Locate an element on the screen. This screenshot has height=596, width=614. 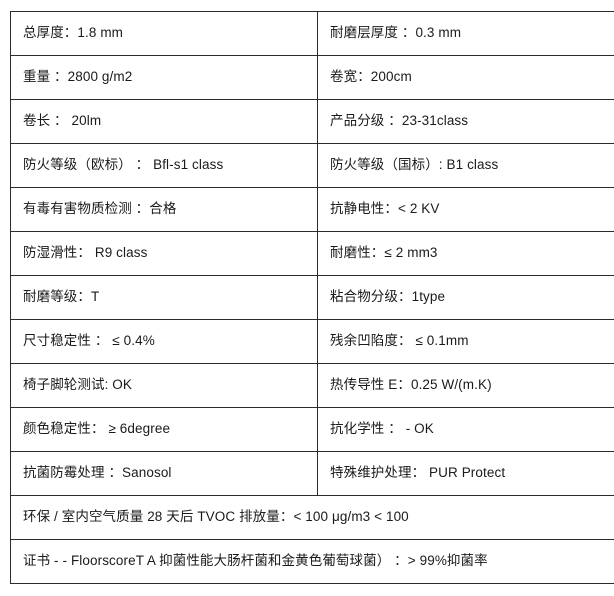
table-row: 耐磨等级：T 粘合物分级：1type is located at coordinates (312, 297).